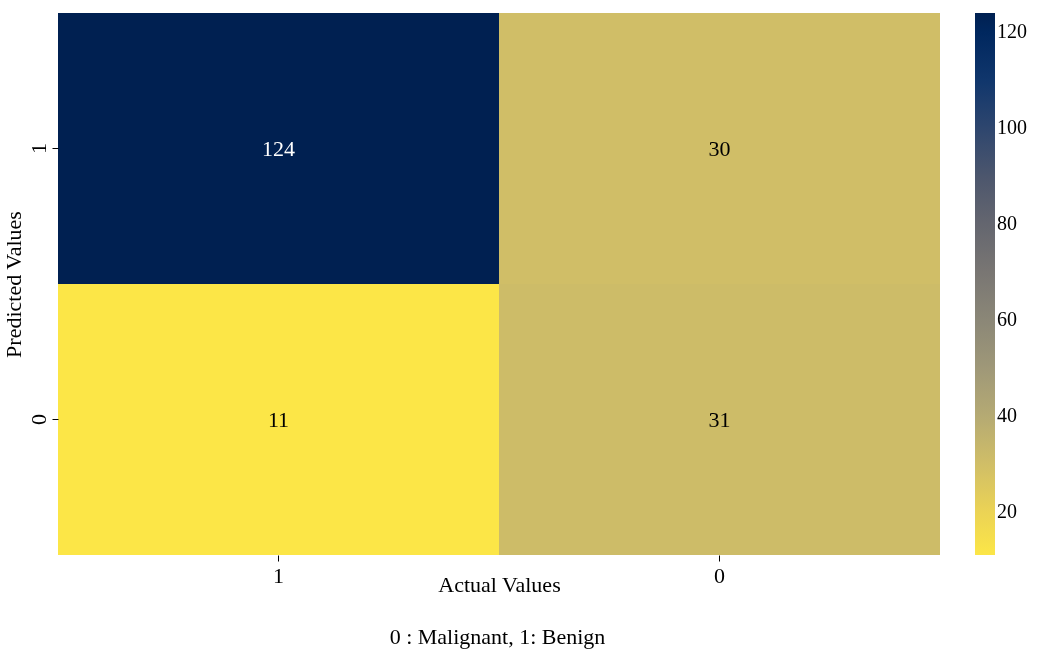 This screenshot has height=652, width=1063. Describe the element at coordinates (1007, 414) in the screenshot. I see `color-bar-label: 40` at that location.